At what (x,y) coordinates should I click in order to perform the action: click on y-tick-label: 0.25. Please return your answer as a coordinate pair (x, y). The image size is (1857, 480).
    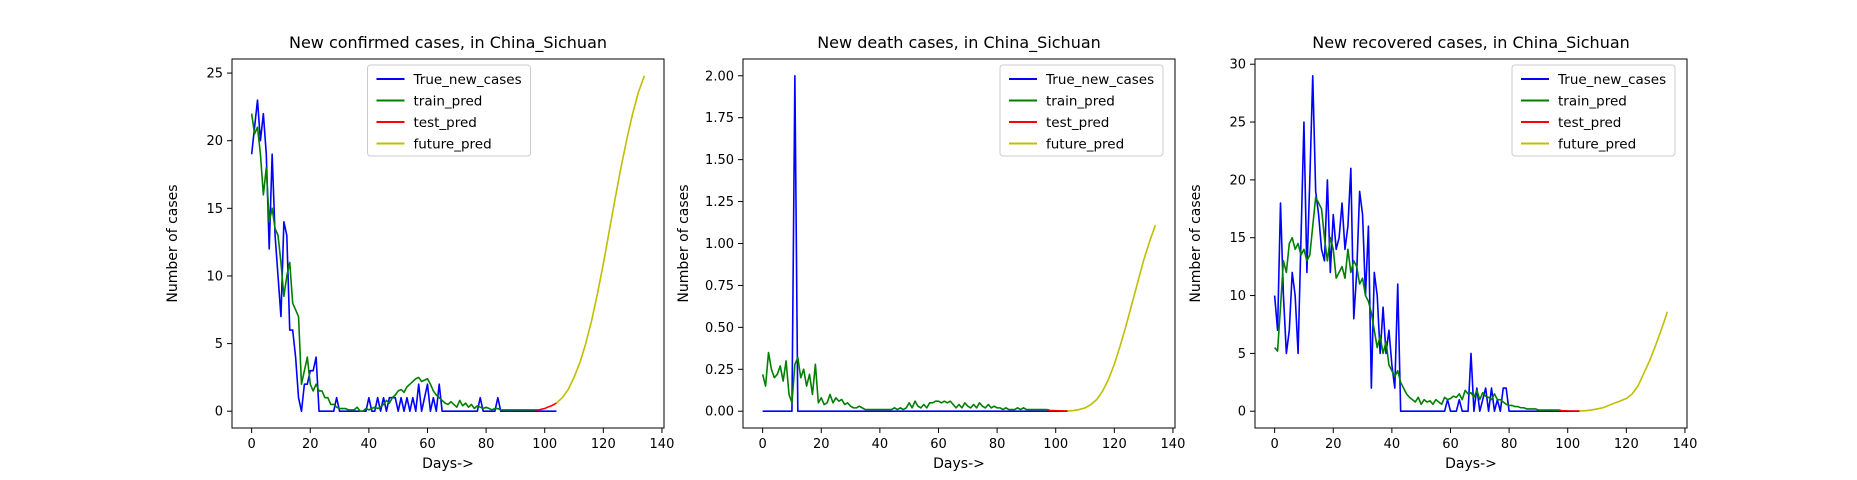
    Looking at the image, I should click on (719, 370).